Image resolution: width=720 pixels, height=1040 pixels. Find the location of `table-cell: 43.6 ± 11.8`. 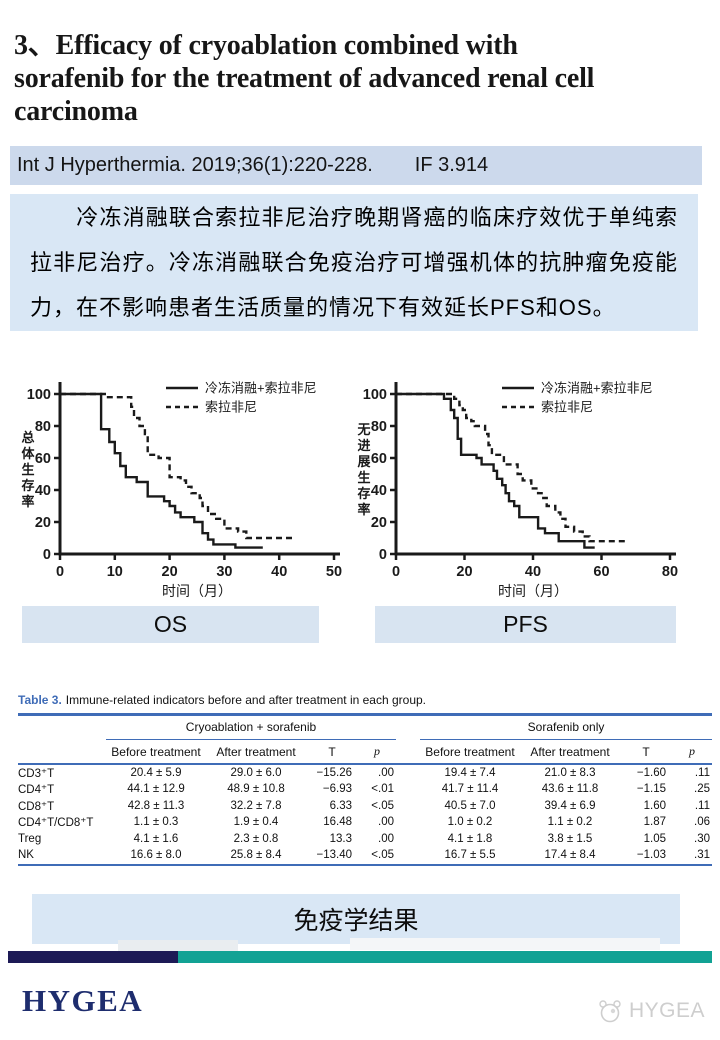

table-cell: 43.6 ± 11.8 is located at coordinates (570, 789).